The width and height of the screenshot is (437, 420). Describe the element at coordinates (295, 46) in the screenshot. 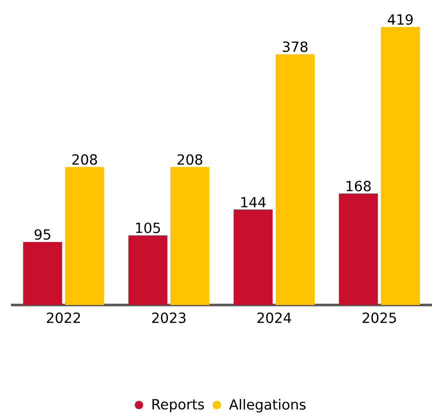

I see `data-label: 378` at that location.